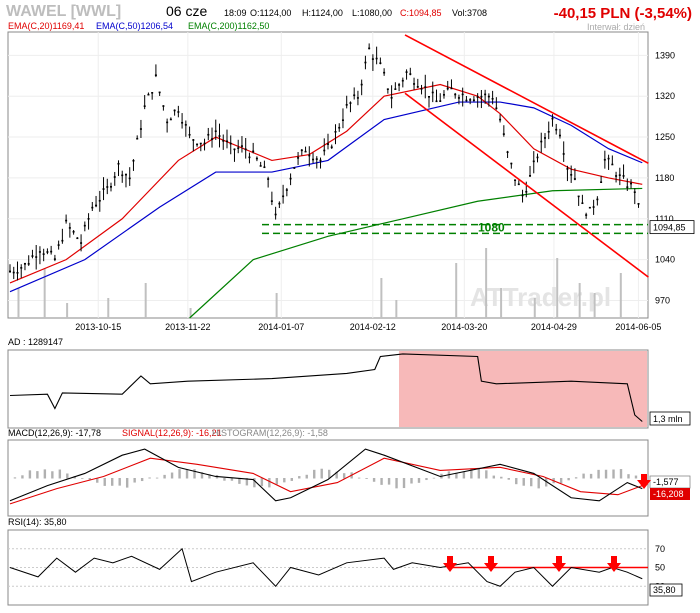 The height and width of the screenshot is (613, 700). What do you see at coordinates (616, 27) in the screenshot?
I see `interval-label: Interwał: dzień` at bounding box center [616, 27].